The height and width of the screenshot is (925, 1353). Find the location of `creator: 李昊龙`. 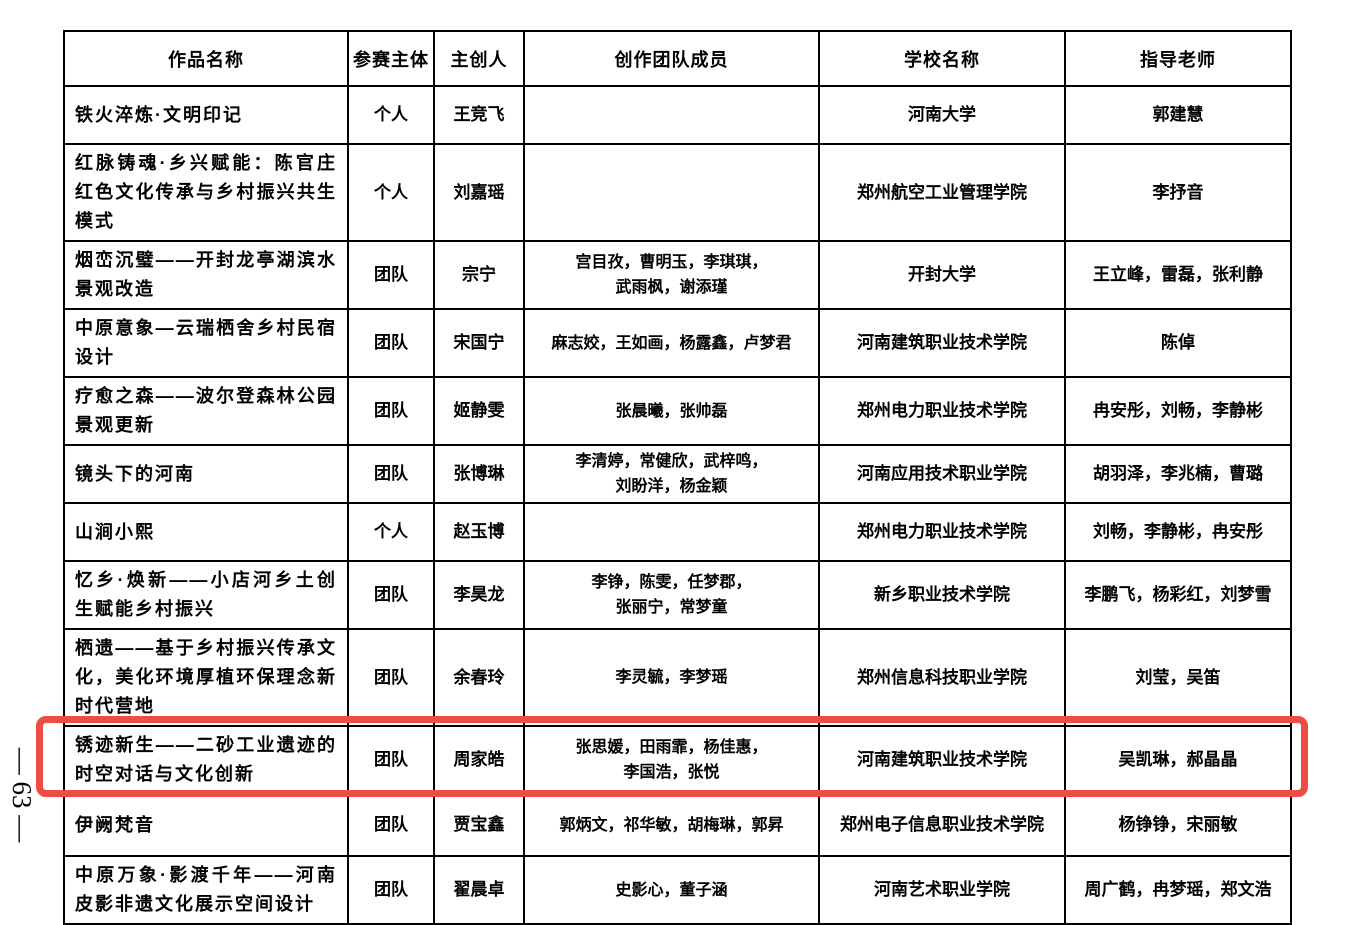

creator: 李昊龙 is located at coordinates (479, 595).